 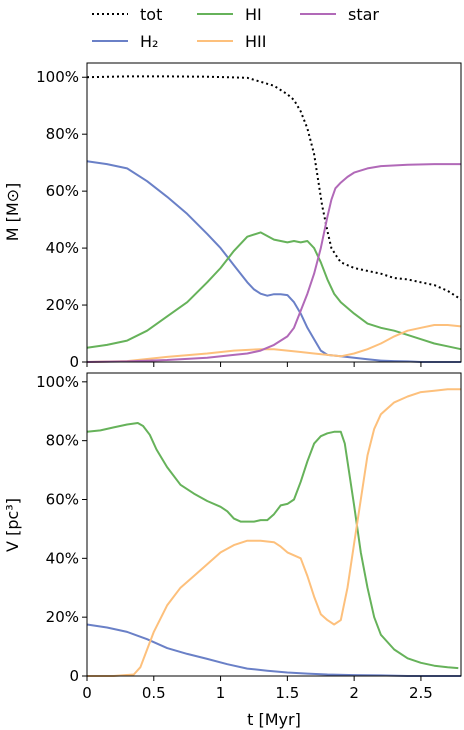 What do you see at coordinates (57, 77) in the screenshot?
I see `mass-y-tick-label: 100%` at bounding box center [57, 77].